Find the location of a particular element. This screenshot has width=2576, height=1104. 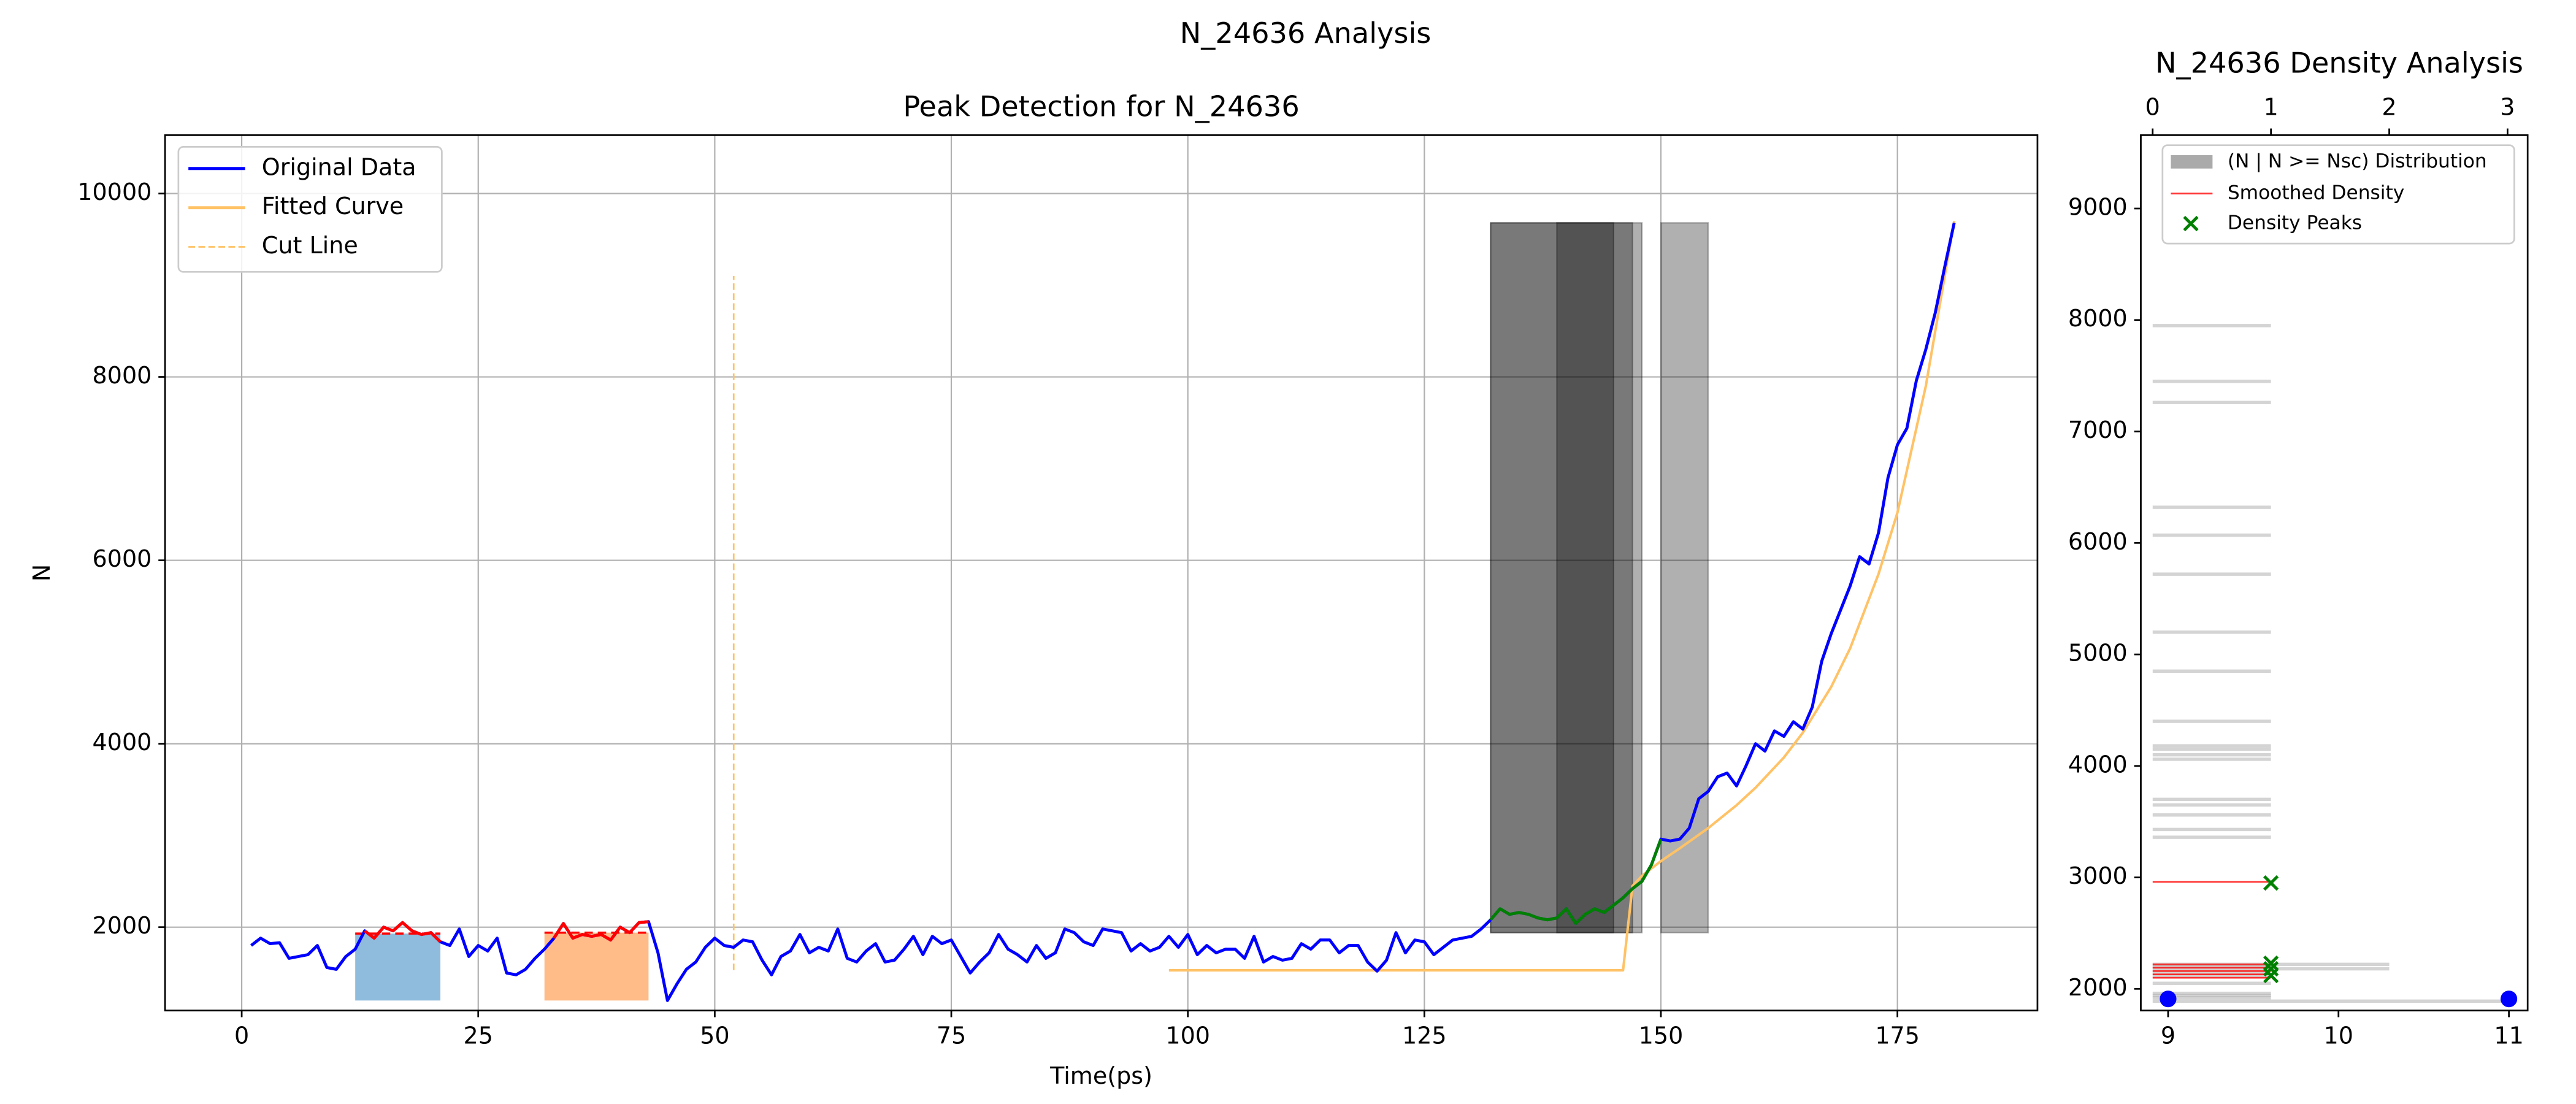

x-tick-label: 25 is located at coordinates (478, 1035).